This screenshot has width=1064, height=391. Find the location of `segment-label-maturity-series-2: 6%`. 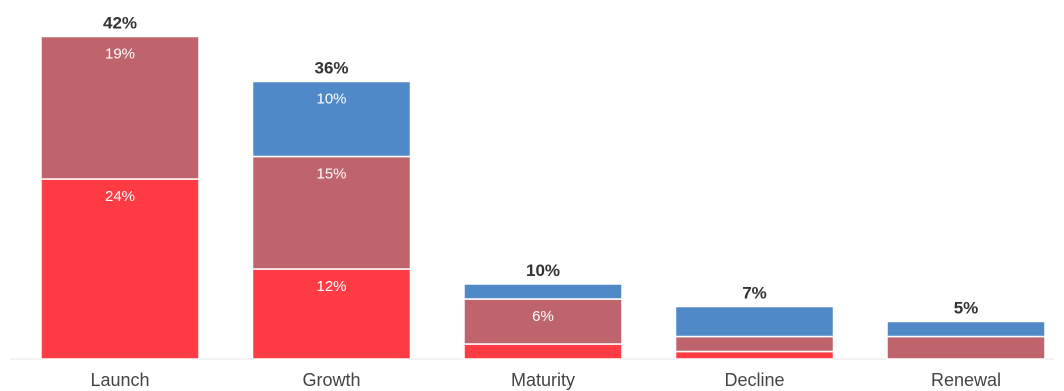

segment-label-maturity-series-2: 6% is located at coordinates (543, 316).